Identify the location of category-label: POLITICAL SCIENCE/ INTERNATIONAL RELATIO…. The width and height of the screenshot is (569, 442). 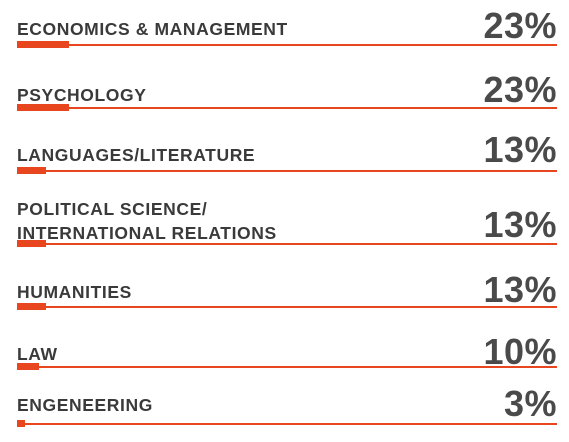
(147, 221).